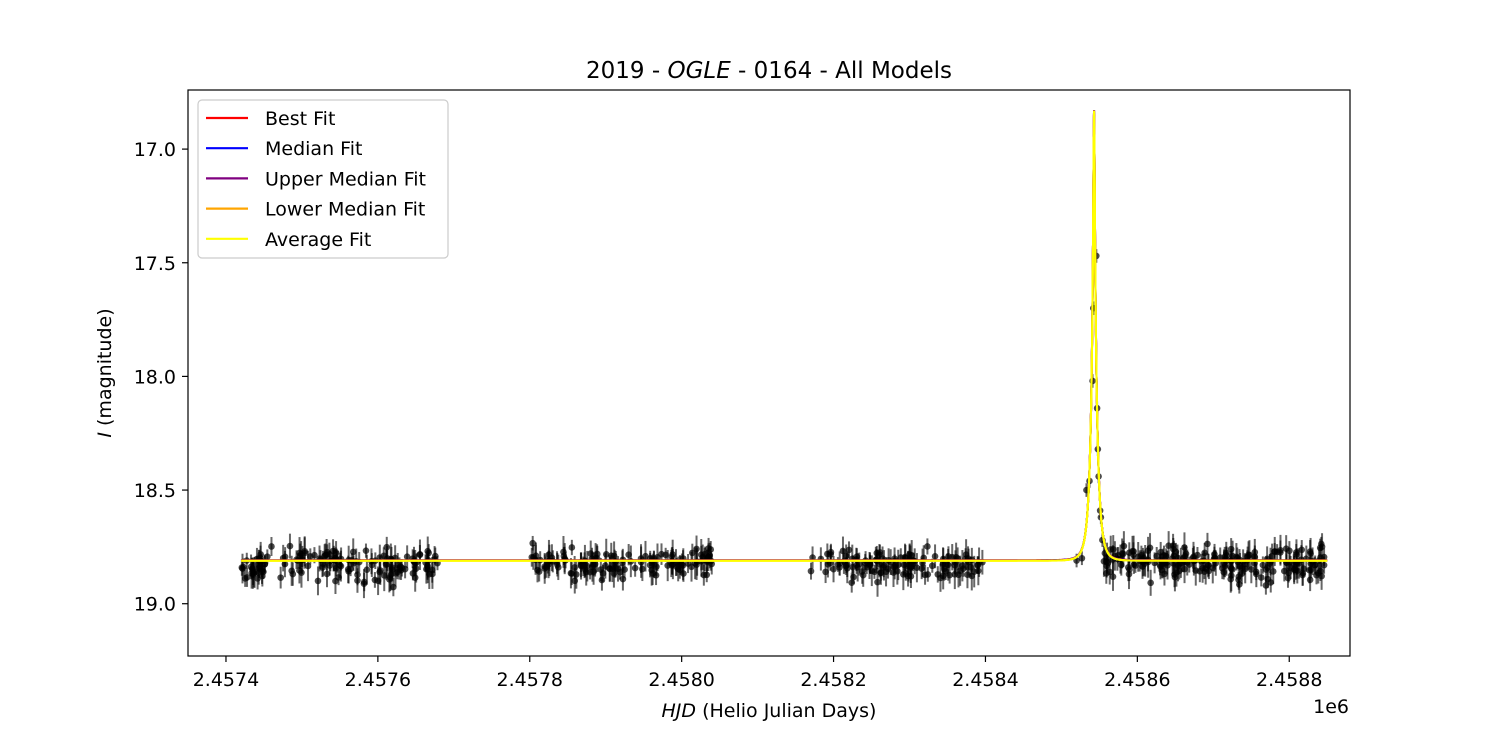 This screenshot has width=1500, height=750. Describe the element at coordinates (155, 605) in the screenshot. I see `y-tick-label: 19.0` at that location.